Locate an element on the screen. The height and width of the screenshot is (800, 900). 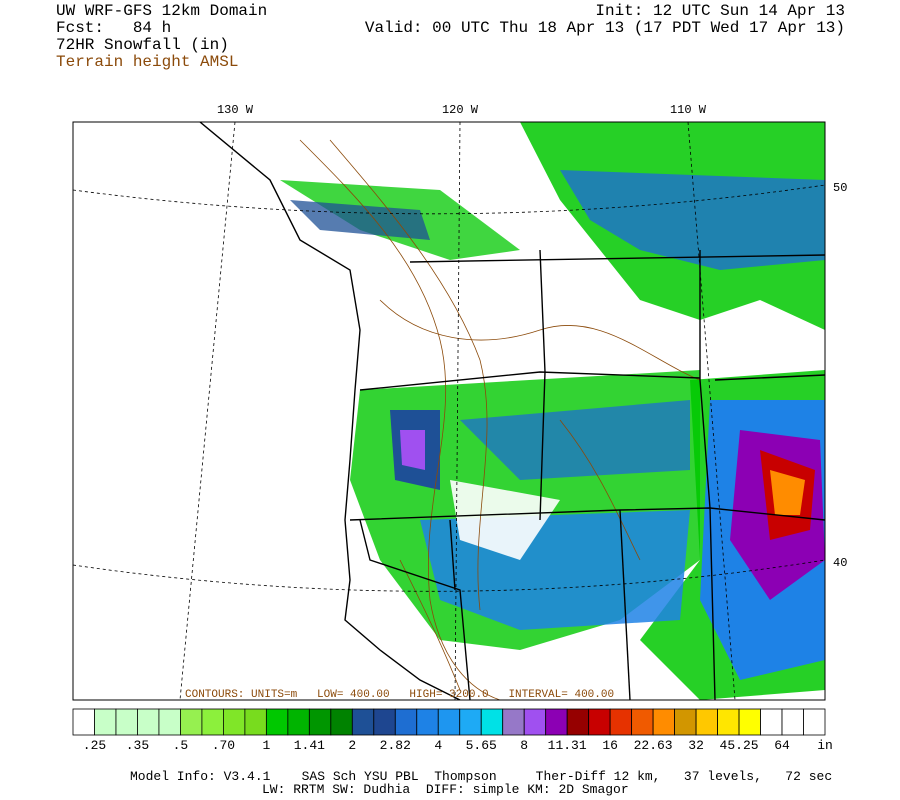
colorbar-label: .70 is located at coordinates (223, 745).